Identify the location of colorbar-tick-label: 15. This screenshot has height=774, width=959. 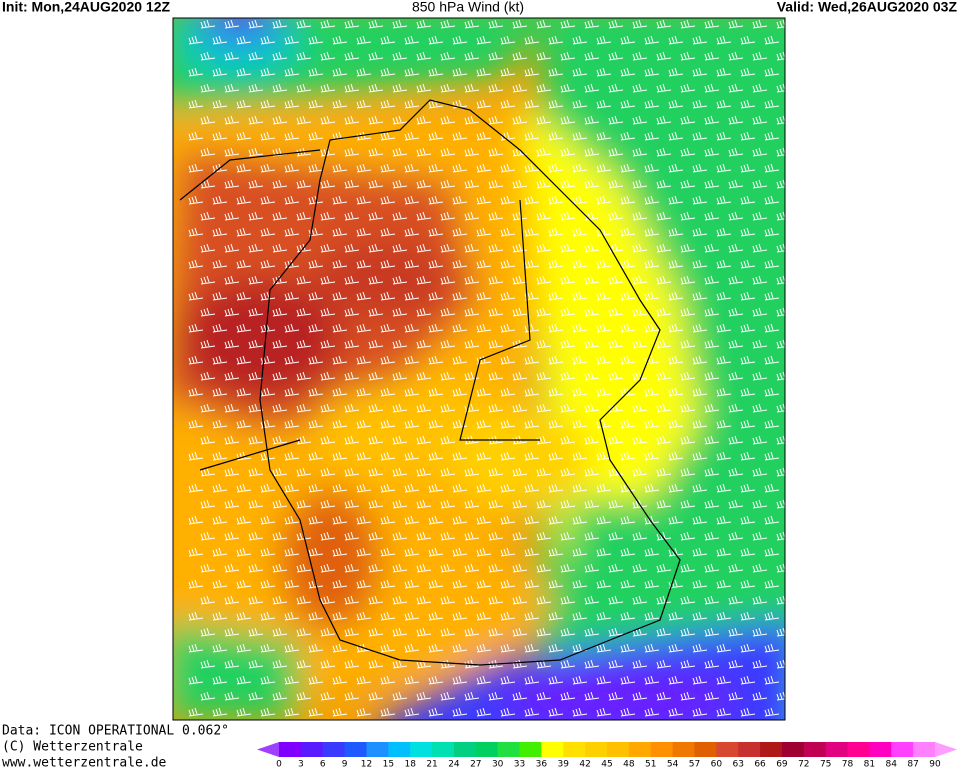
(388, 765).